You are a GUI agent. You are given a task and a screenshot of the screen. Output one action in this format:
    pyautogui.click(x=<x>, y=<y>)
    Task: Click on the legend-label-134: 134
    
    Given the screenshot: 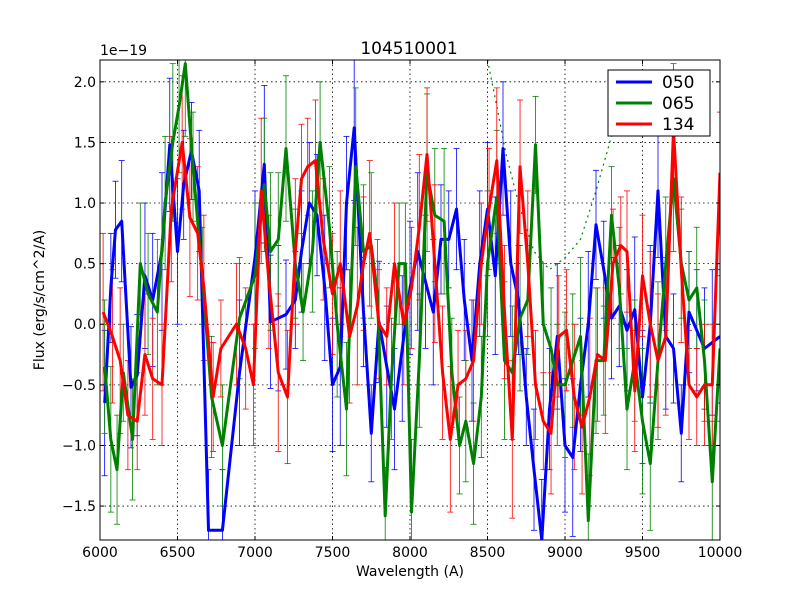 What is the action you would take?
    pyautogui.click(x=678, y=125)
    